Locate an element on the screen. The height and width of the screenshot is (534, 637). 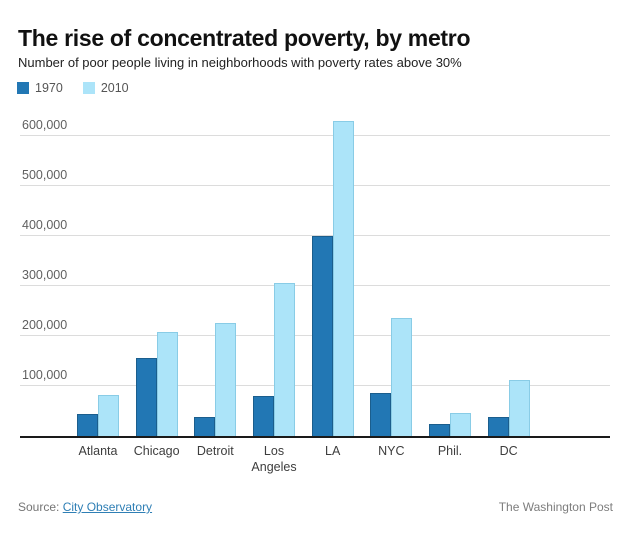
bar-2010-los-angeles is located at coordinates (284, 359).